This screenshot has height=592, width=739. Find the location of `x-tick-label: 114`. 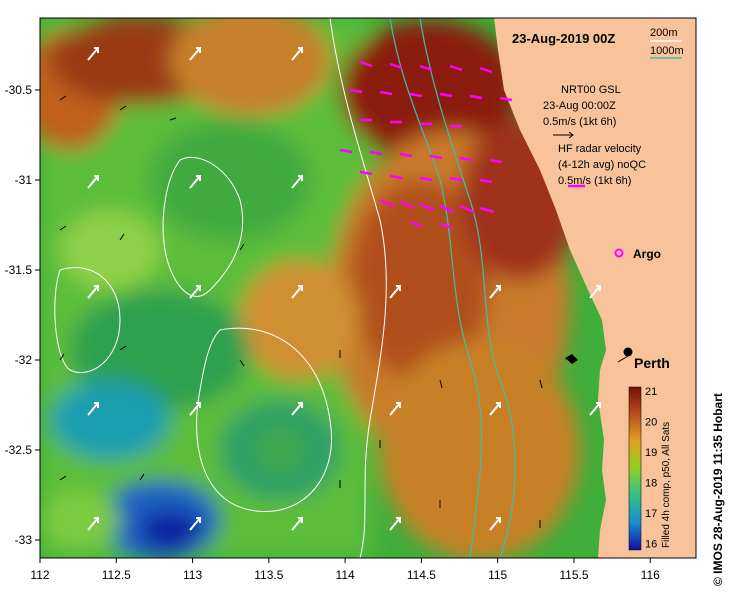

x-tick-label: 114 is located at coordinates (345, 575).